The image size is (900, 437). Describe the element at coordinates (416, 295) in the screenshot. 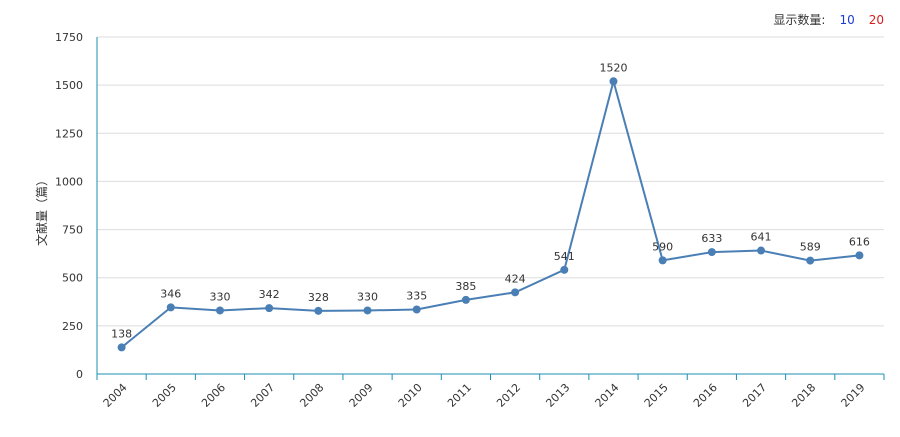

I see `data-label-2010: 335` at that location.